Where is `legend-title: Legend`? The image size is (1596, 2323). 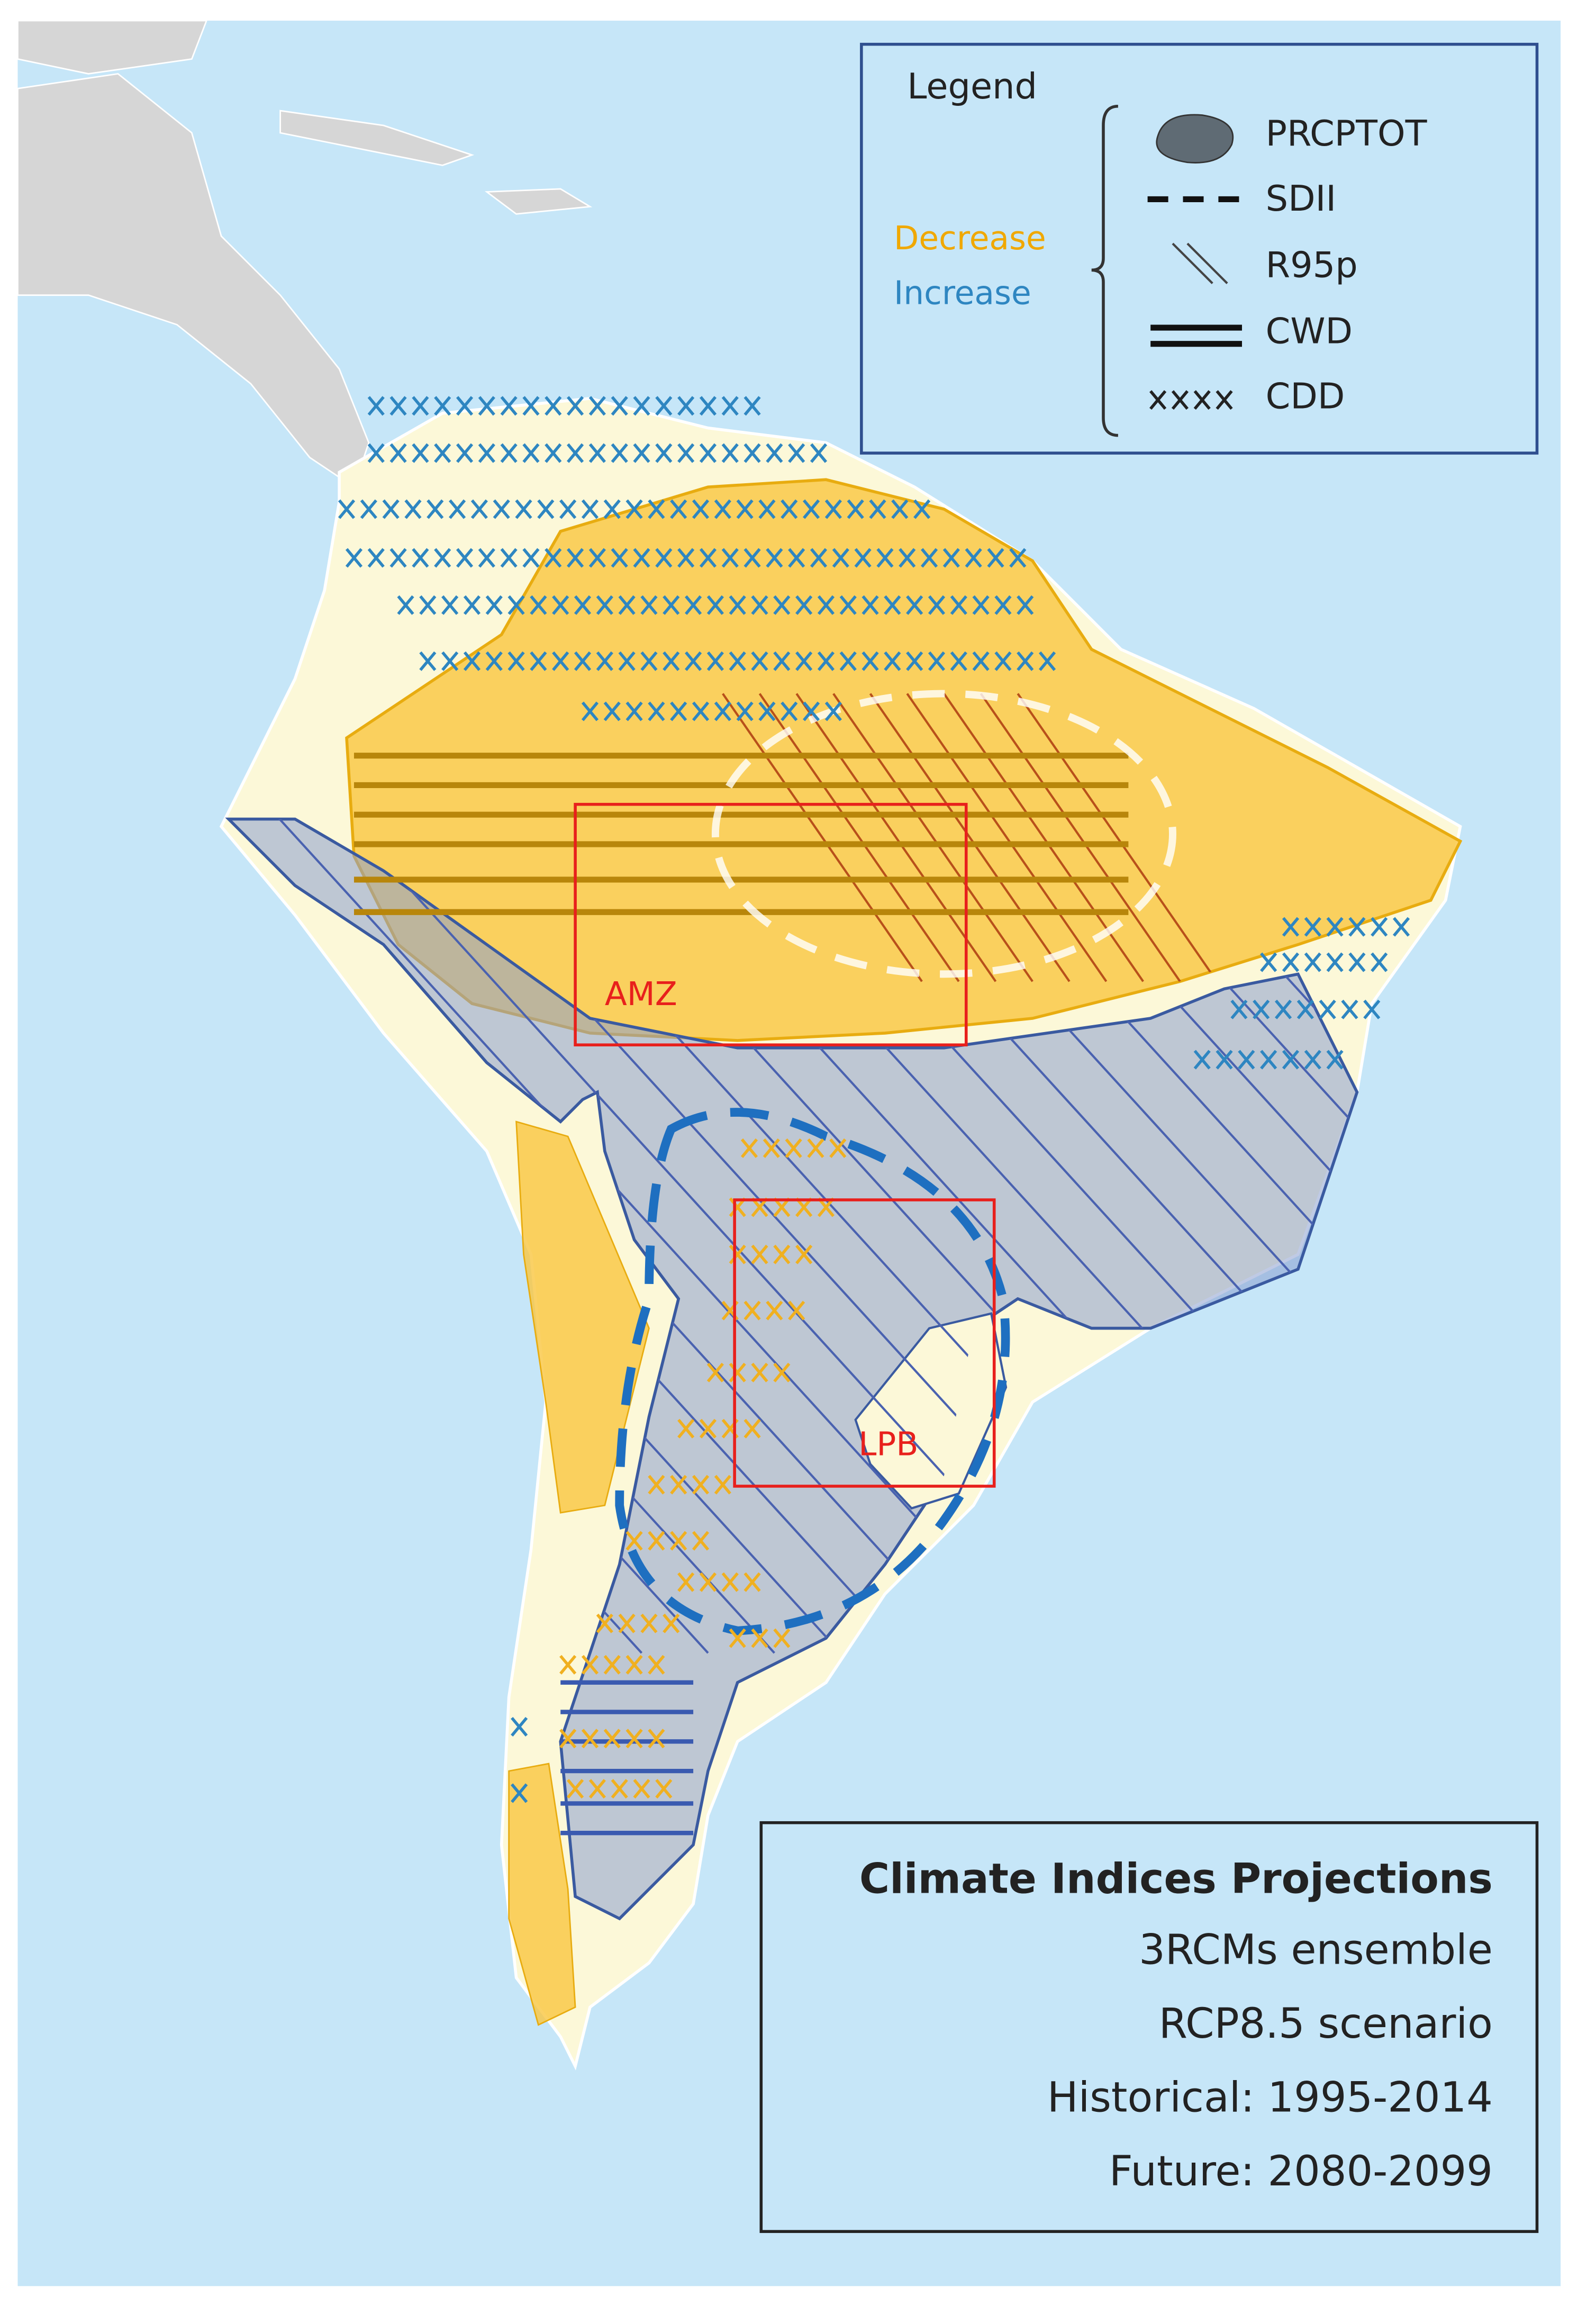 legend-title: Legend is located at coordinates (972, 86).